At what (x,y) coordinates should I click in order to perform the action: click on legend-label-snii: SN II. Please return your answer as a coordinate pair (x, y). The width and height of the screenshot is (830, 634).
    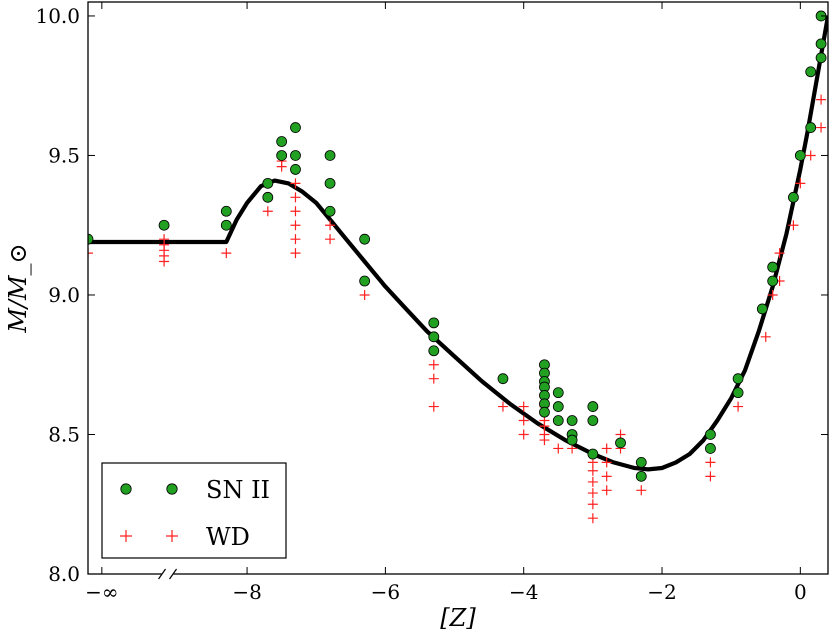
    Looking at the image, I should click on (238, 490).